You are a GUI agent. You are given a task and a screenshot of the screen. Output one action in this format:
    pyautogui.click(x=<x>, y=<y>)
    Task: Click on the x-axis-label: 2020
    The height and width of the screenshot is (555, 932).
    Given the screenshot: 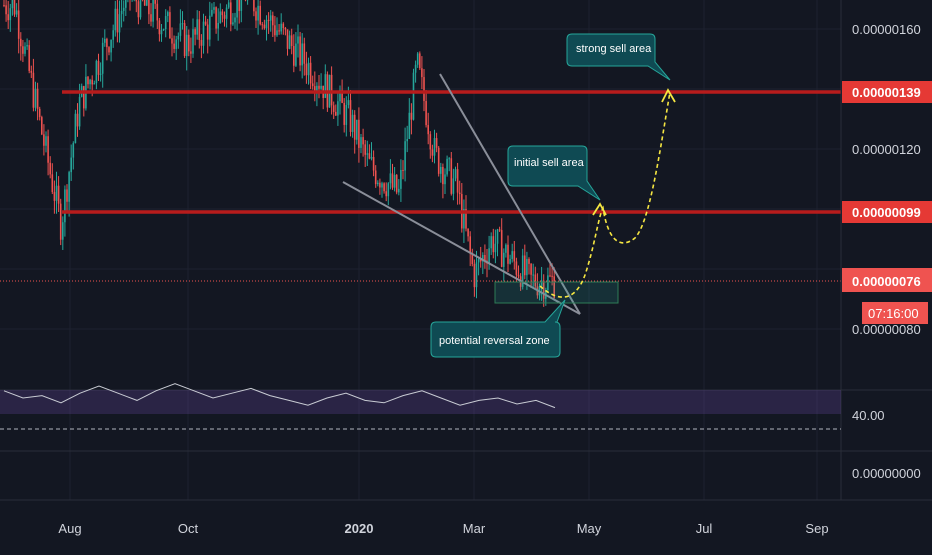 What is the action you would take?
    pyautogui.click(x=359, y=528)
    